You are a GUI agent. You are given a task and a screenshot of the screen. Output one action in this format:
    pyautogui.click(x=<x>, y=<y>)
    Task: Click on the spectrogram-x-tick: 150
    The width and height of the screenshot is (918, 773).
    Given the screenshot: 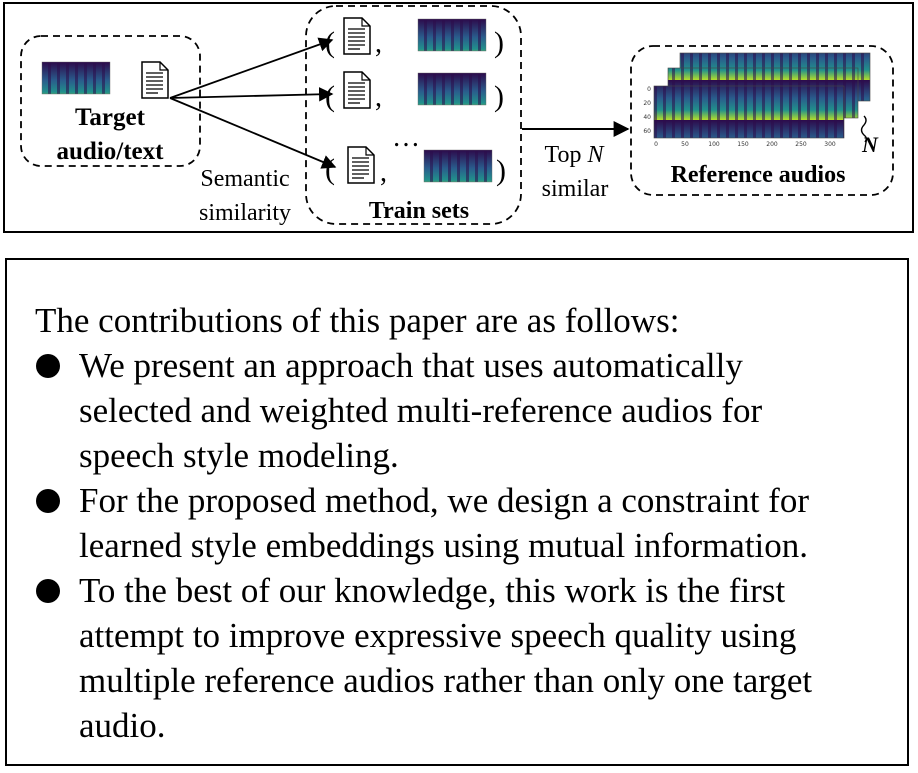 What is the action you would take?
    pyautogui.click(x=743, y=144)
    